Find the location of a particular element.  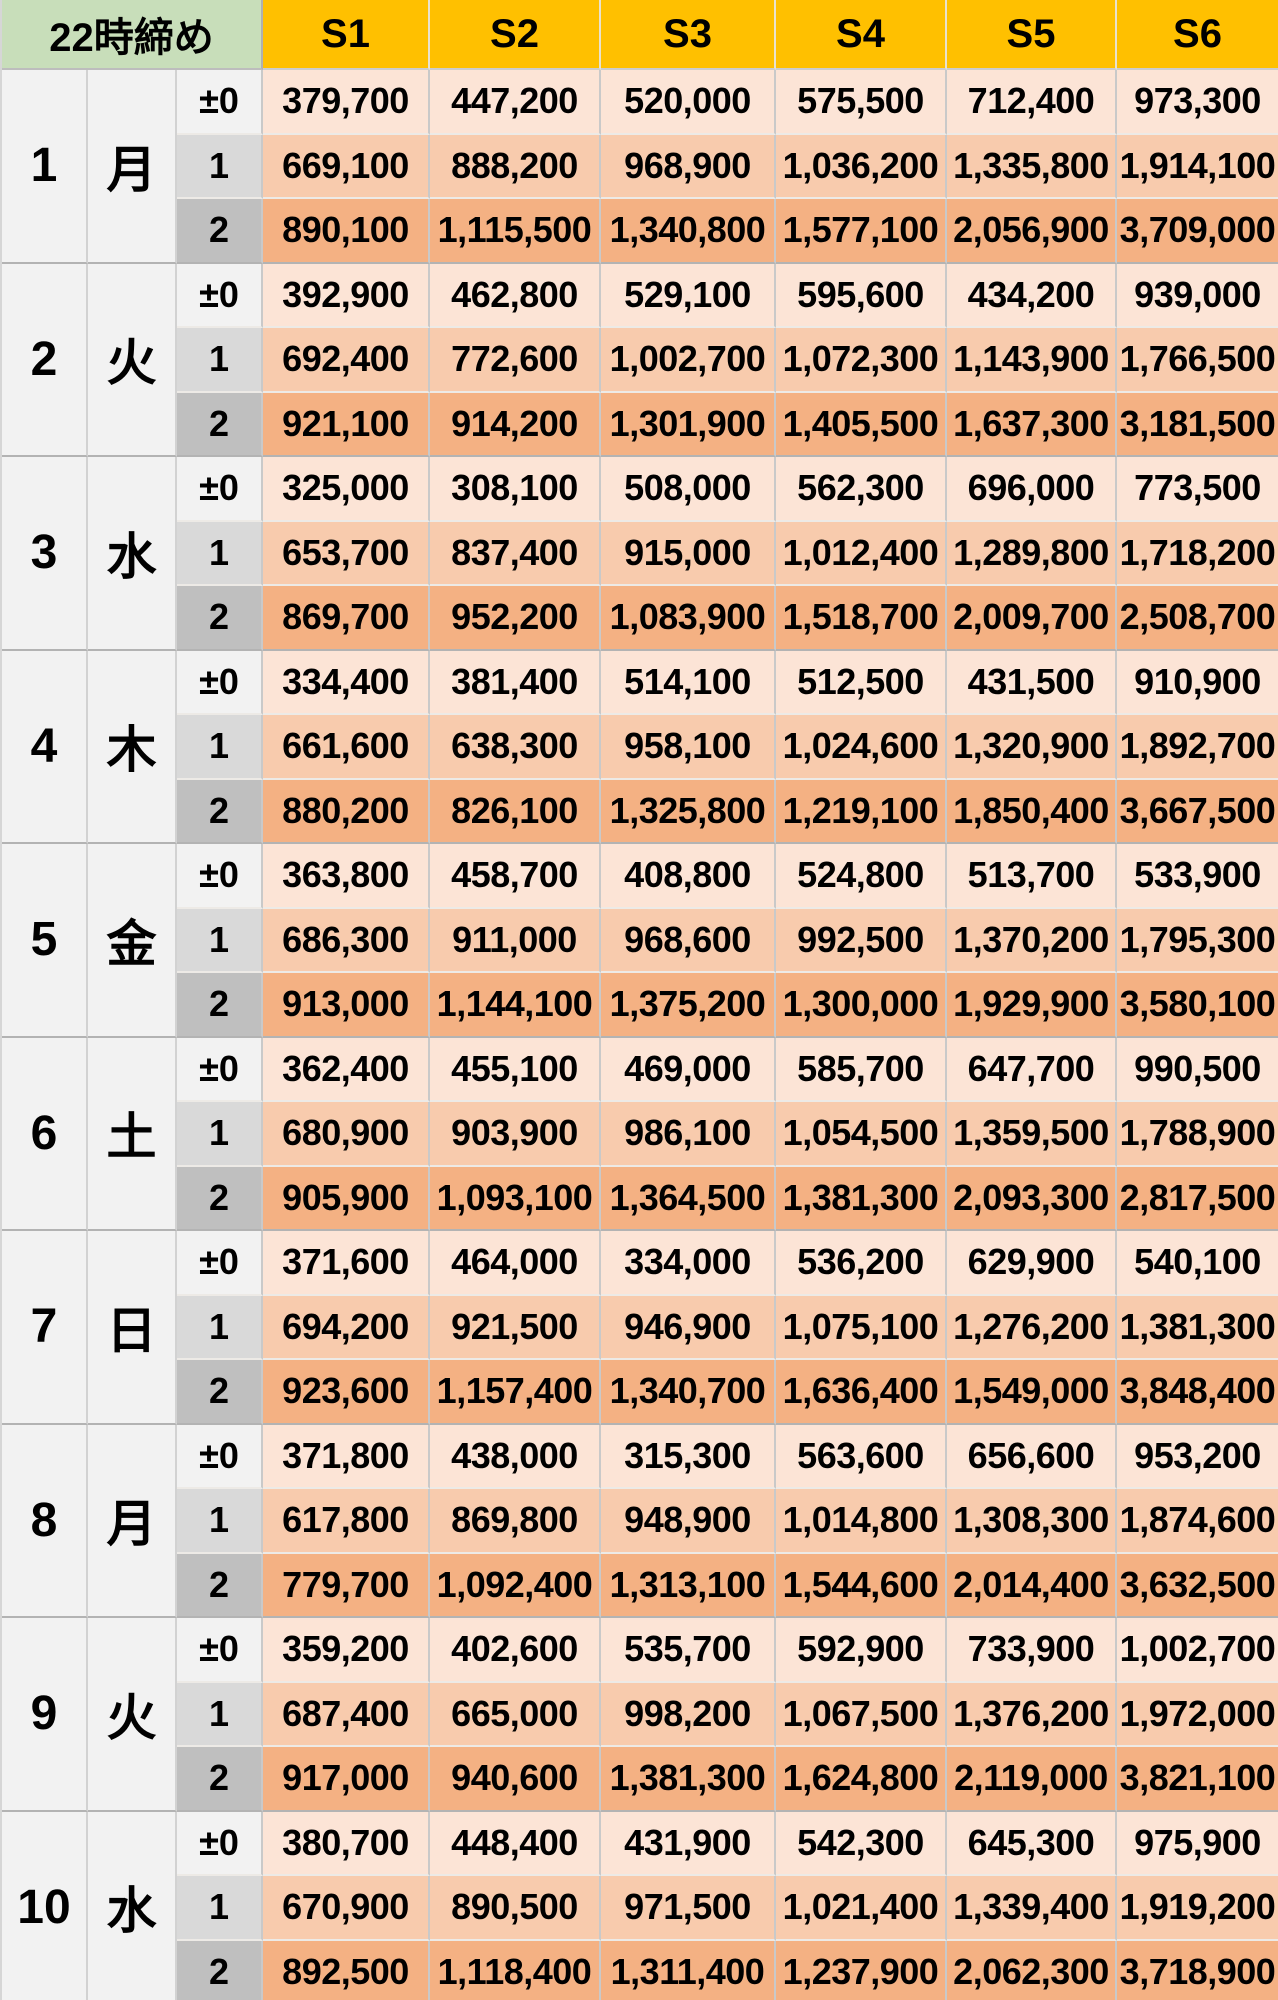

value-cell: 533,900 is located at coordinates (1197, 876).